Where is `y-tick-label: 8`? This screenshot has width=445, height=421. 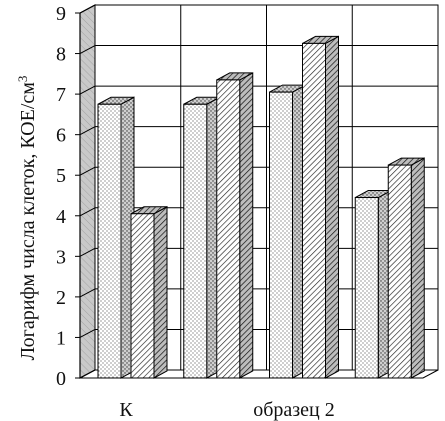
y-tick-label: 8 is located at coordinates (61, 55).